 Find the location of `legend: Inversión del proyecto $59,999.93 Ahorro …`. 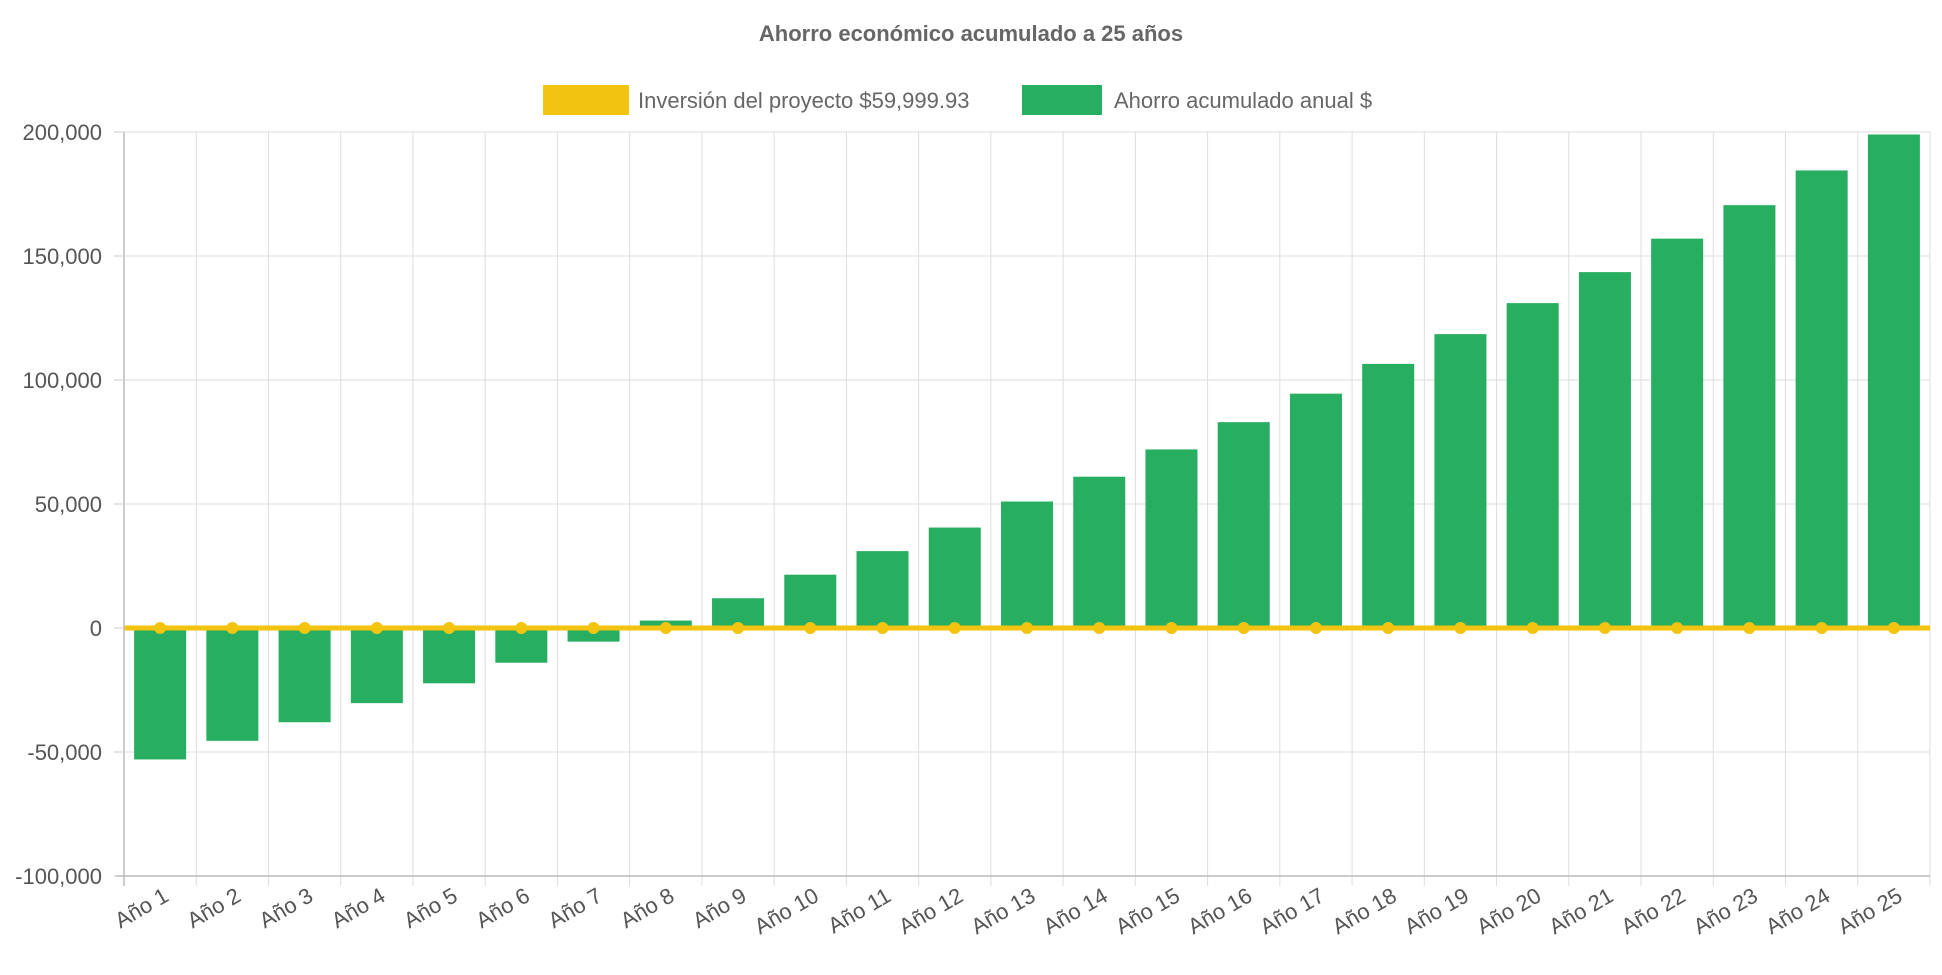

legend: Inversión del proyecto $59,999.93 Ahorro … is located at coordinates (957, 100).